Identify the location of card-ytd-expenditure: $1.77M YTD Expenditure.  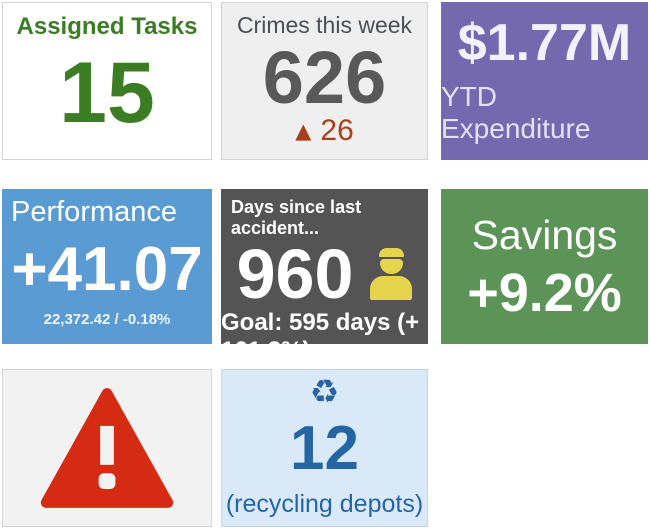
(544, 81).